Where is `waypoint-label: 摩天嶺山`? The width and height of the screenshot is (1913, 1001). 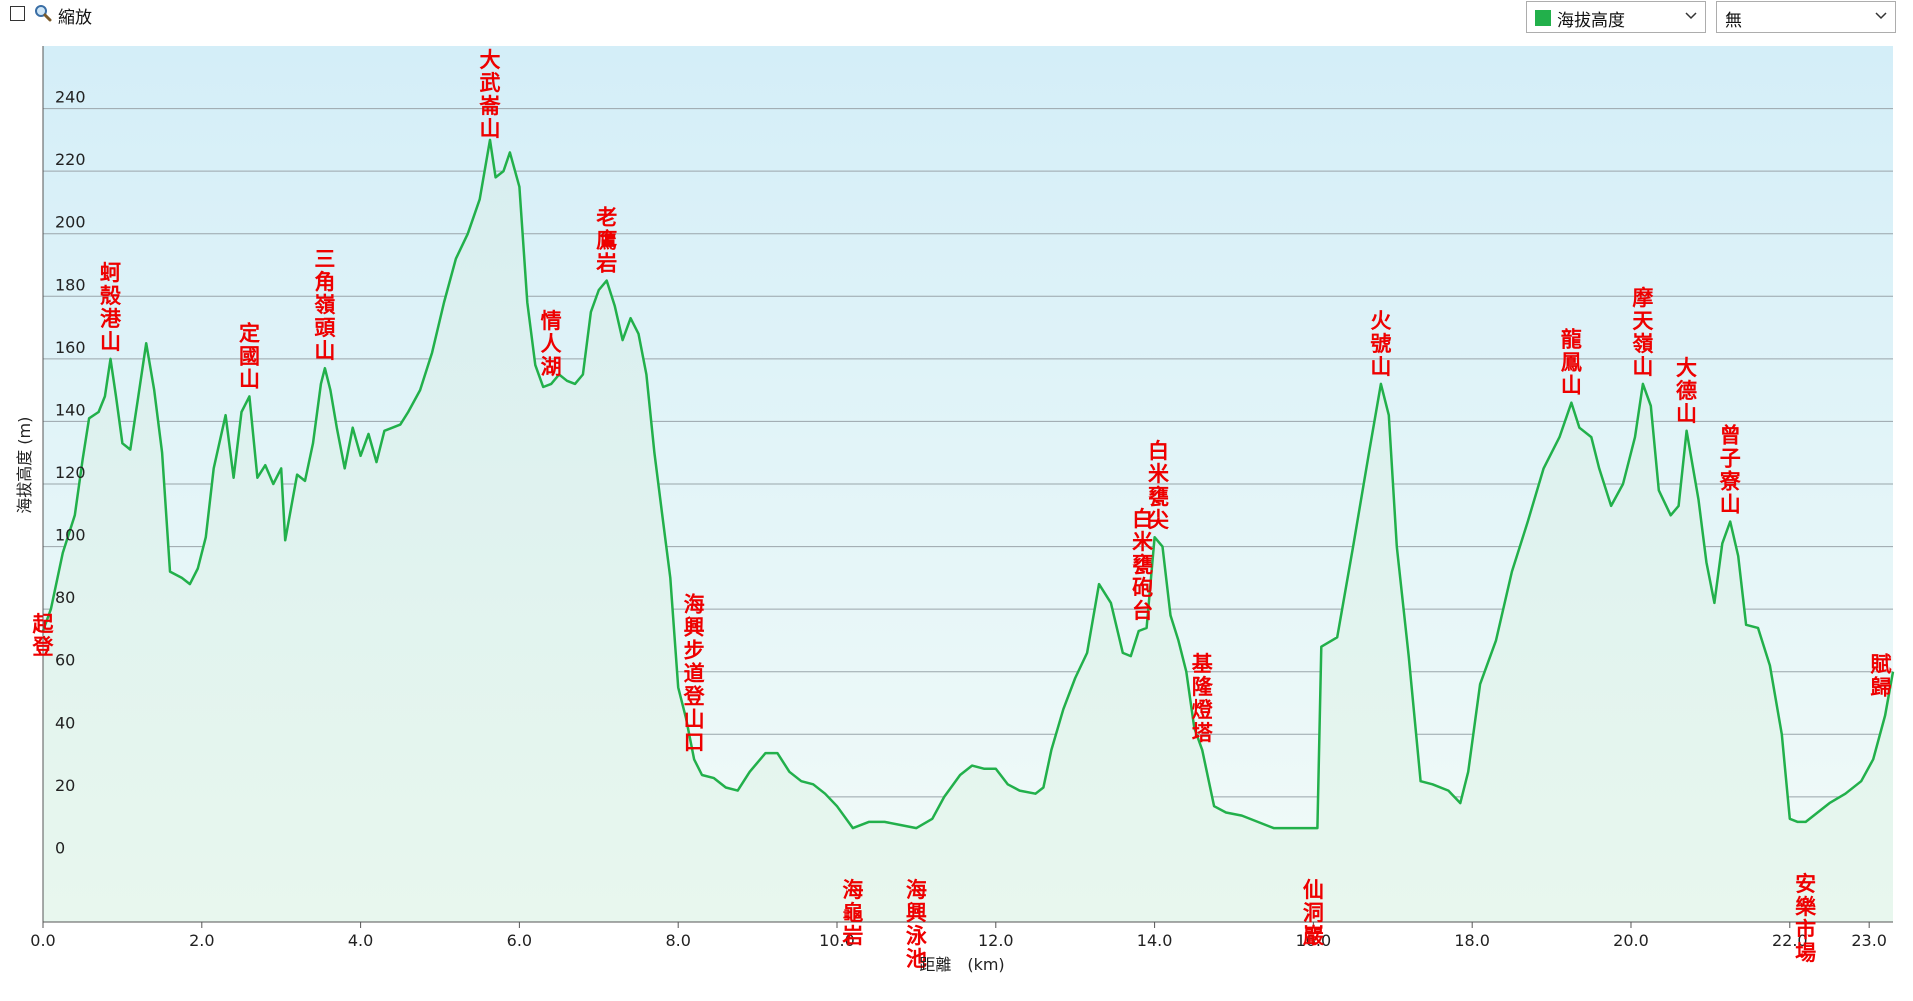 waypoint-label: 摩天嶺山 is located at coordinates (1643, 332).